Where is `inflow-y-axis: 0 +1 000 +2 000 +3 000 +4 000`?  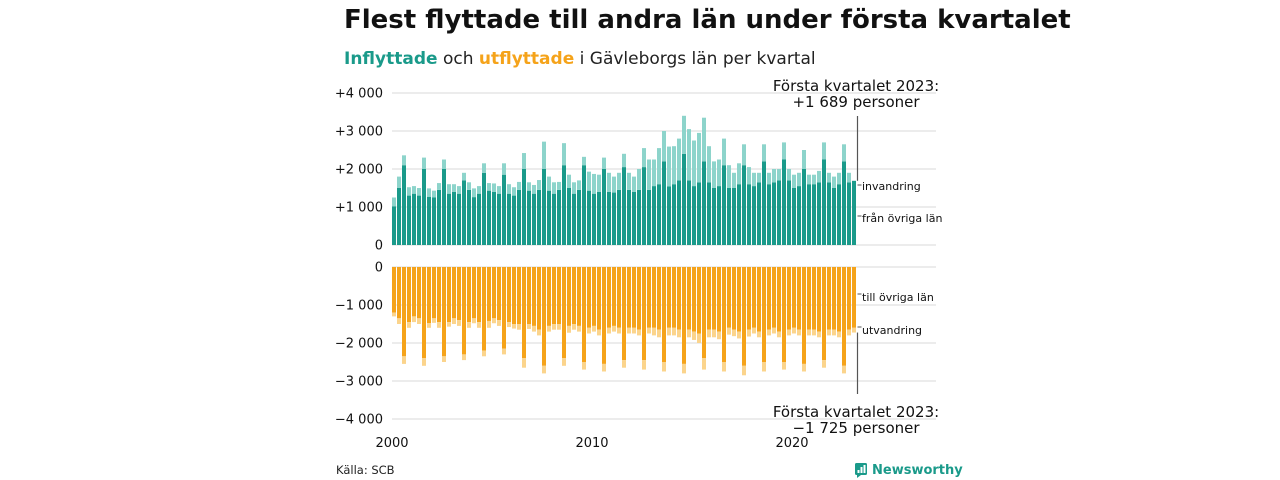 inflow-y-axis: 0 +1 000 +2 000 +3 000 +4 000 is located at coordinates (359, 170).